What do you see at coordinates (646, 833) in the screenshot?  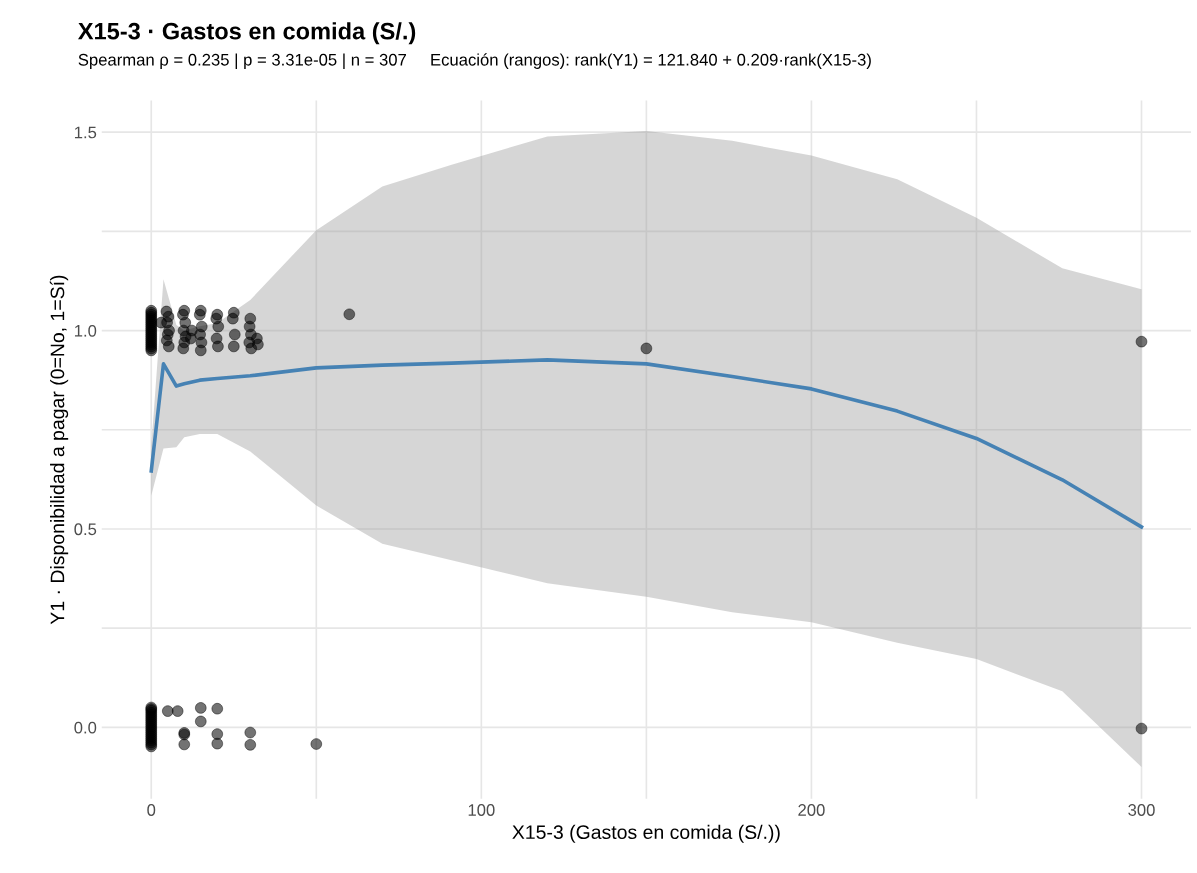 I see `x-axis-title: X15-3 (Gastos en comida (S/.))` at bounding box center [646, 833].